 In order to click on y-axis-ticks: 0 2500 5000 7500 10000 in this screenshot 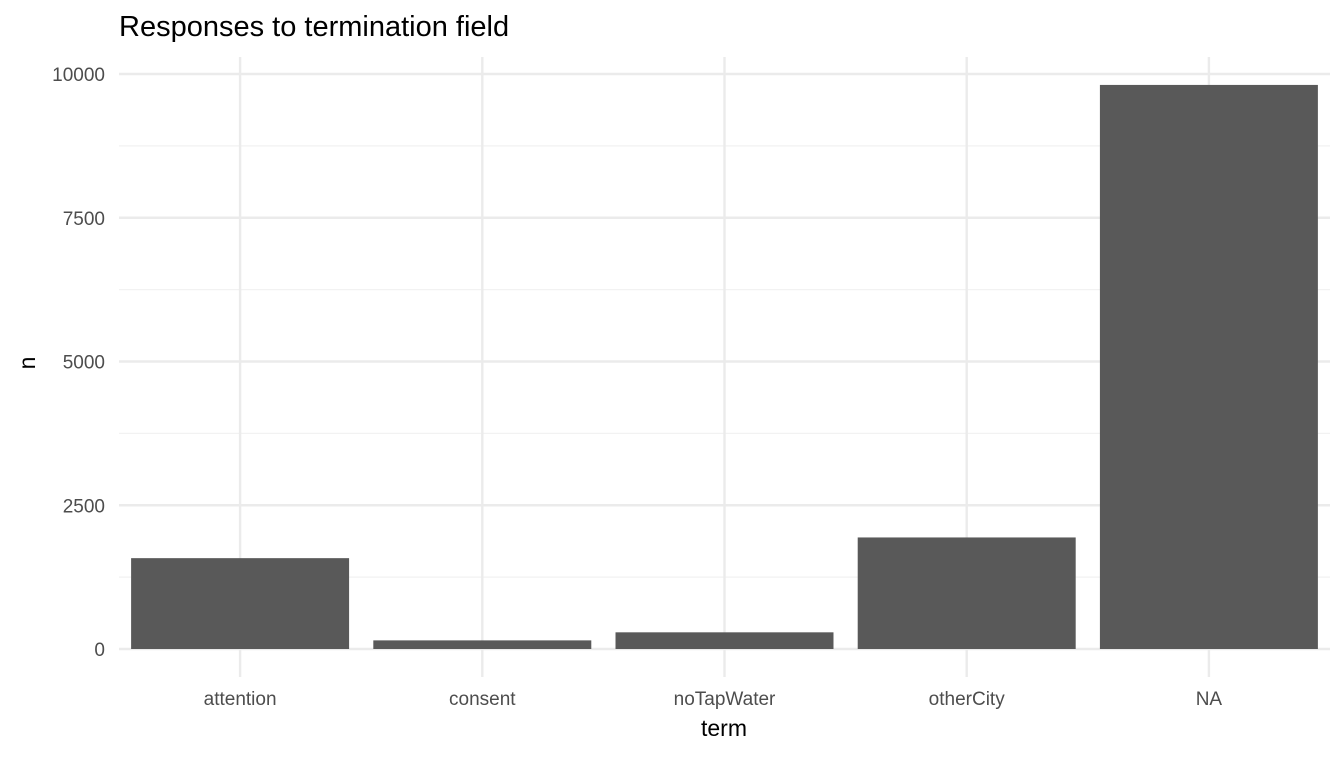, I will do `click(78, 363)`.